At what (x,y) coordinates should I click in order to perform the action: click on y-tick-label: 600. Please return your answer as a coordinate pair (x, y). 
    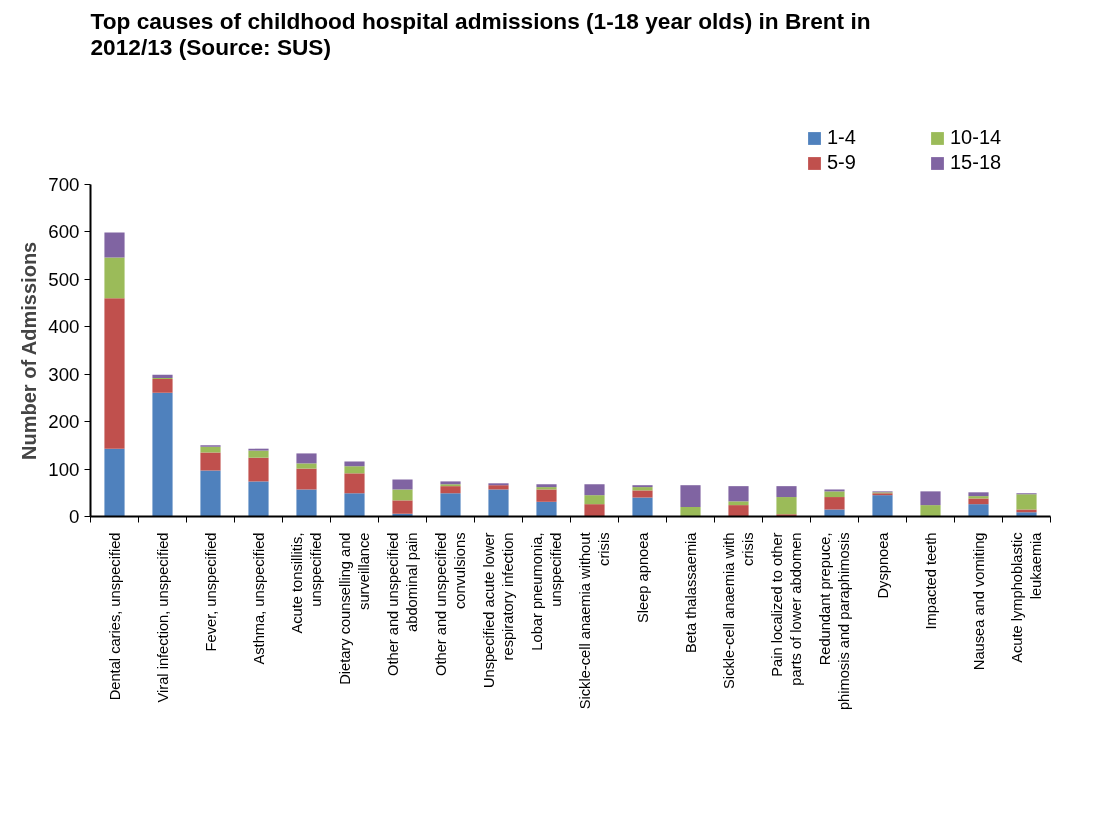
    Looking at the image, I should click on (64, 232).